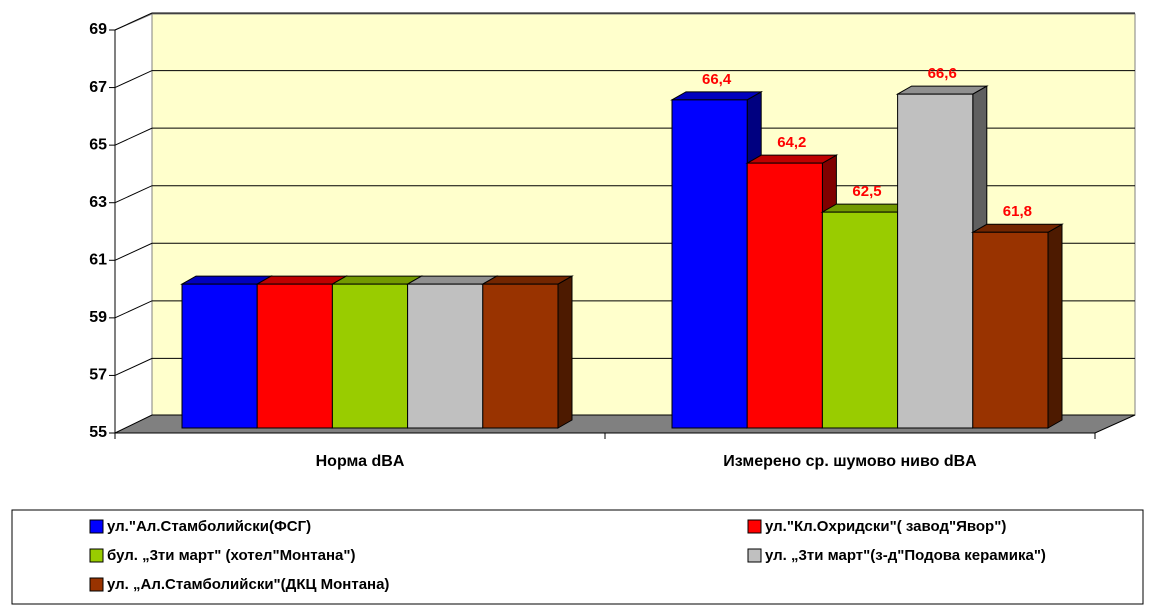 The height and width of the screenshot is (609, 1155). What do you see at coordinates (98, 260) in the screenshot?
I see `y-tick-label: 61` at bounding box center [98, 260].